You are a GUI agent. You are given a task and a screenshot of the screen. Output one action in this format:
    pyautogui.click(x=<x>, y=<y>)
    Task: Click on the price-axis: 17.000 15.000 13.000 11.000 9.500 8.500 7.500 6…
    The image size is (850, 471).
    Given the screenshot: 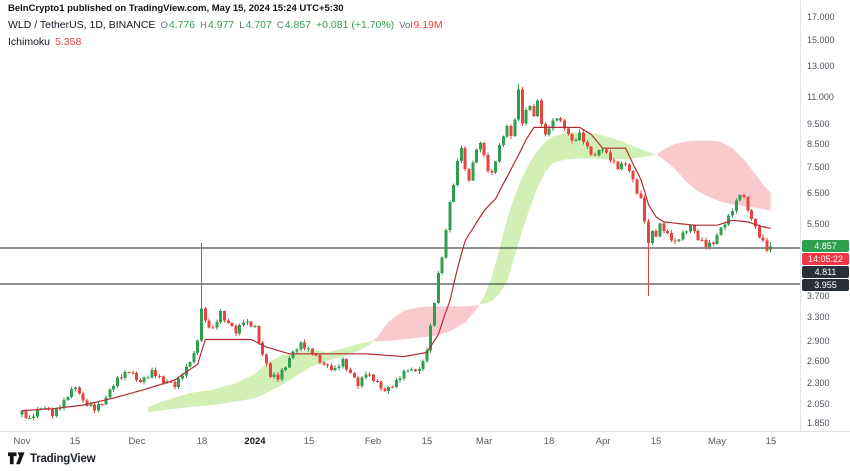 What is the action you would take?
    pyautogui.click(x=825, y=215)
    